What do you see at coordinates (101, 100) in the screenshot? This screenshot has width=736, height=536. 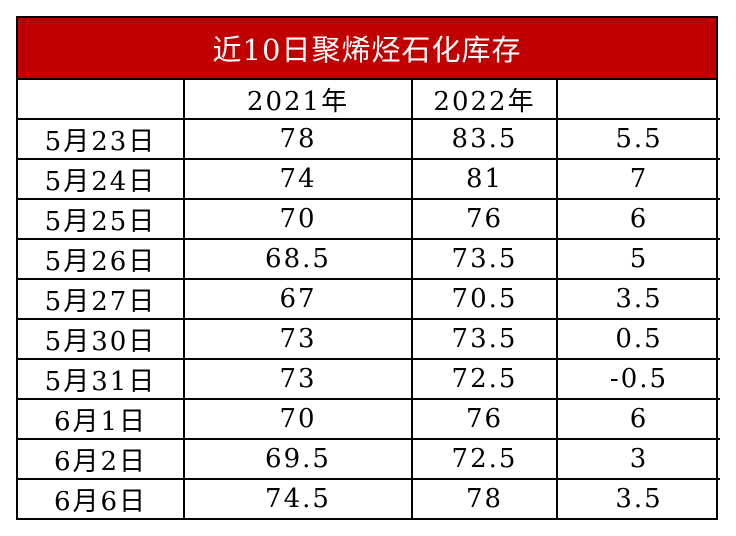 I see `header-cell-date` at bounding box center [101, 100].